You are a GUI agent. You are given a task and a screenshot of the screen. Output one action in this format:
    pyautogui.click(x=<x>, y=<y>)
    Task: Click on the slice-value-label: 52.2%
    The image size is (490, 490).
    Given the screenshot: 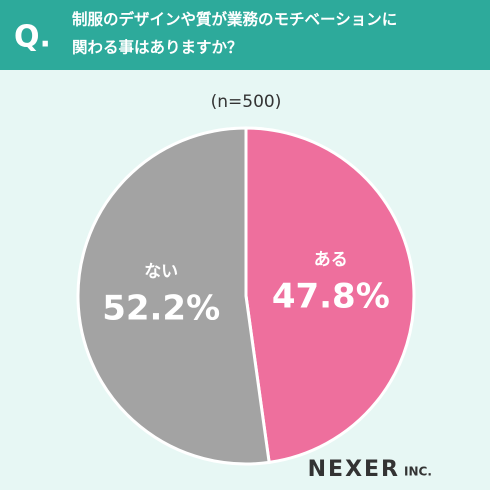 What is the action you would take?
    pyautogui.click(x=161, y=308)
    